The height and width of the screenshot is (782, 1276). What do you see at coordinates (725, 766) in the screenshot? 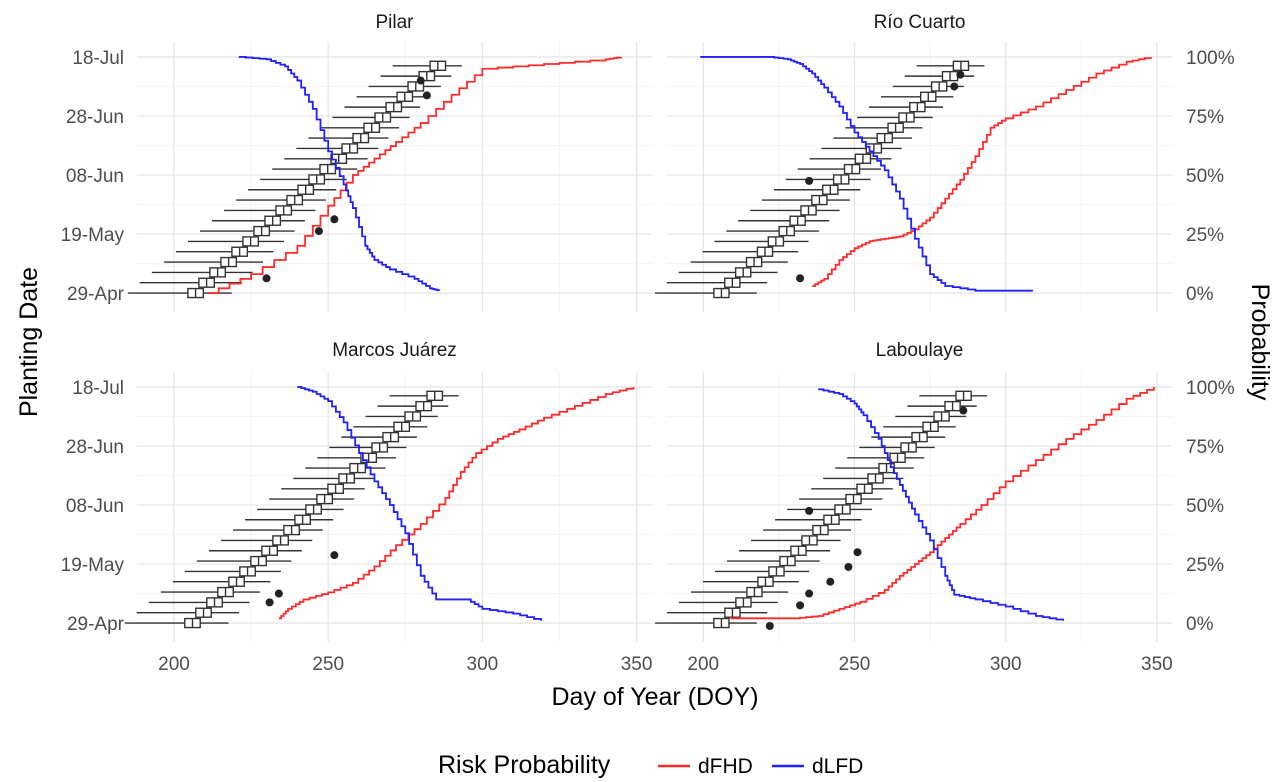
I see `legend-label-dfhd: dFHD` at bounding box center [725, 766].